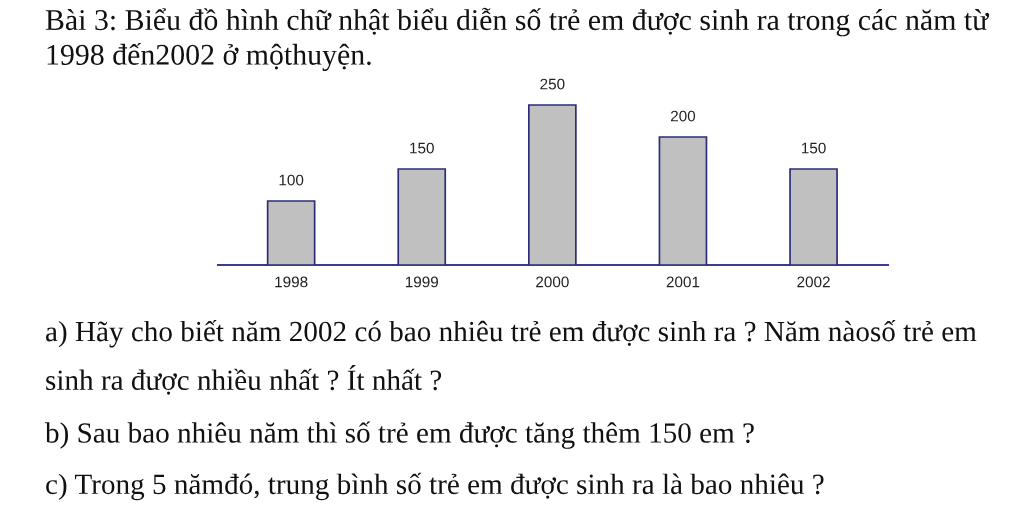 The width and height of the screenshot is (1024, 507). I want to click on chart-title: Bài 3: Biểu đồ hình chữ nhật biểu diễn số trẻ em được sinh ra trong các năm từ 1998 đến2002 ở mộthuyện., so click(517, 39).